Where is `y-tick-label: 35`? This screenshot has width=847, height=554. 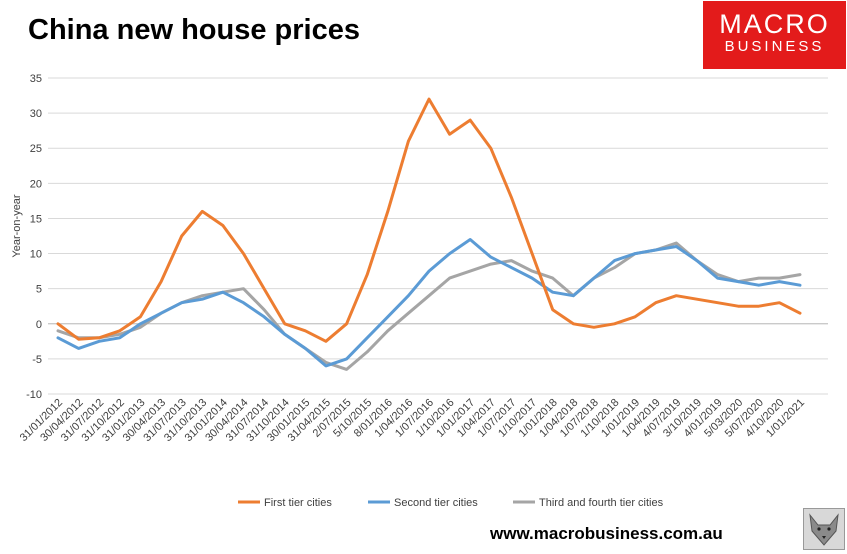 y-tick-label: 35 is located at coordinates (36, 79).